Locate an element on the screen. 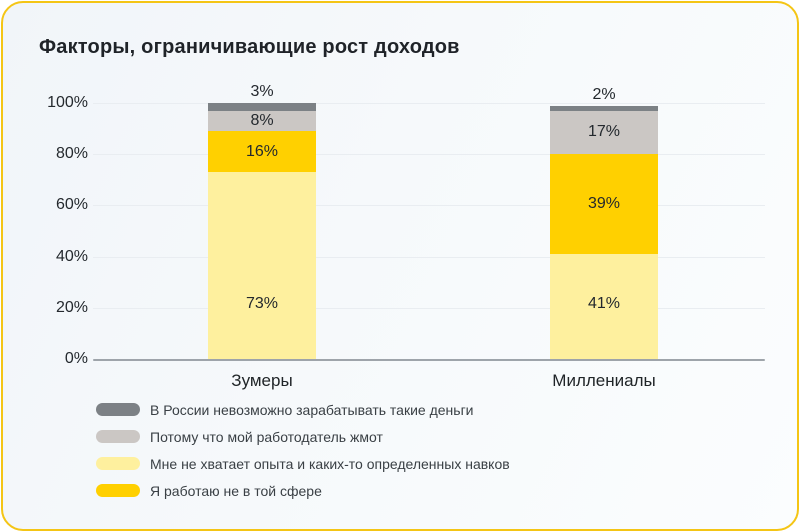  y-axis-tick-label-80: 80% is located at coordinates (71, 154).